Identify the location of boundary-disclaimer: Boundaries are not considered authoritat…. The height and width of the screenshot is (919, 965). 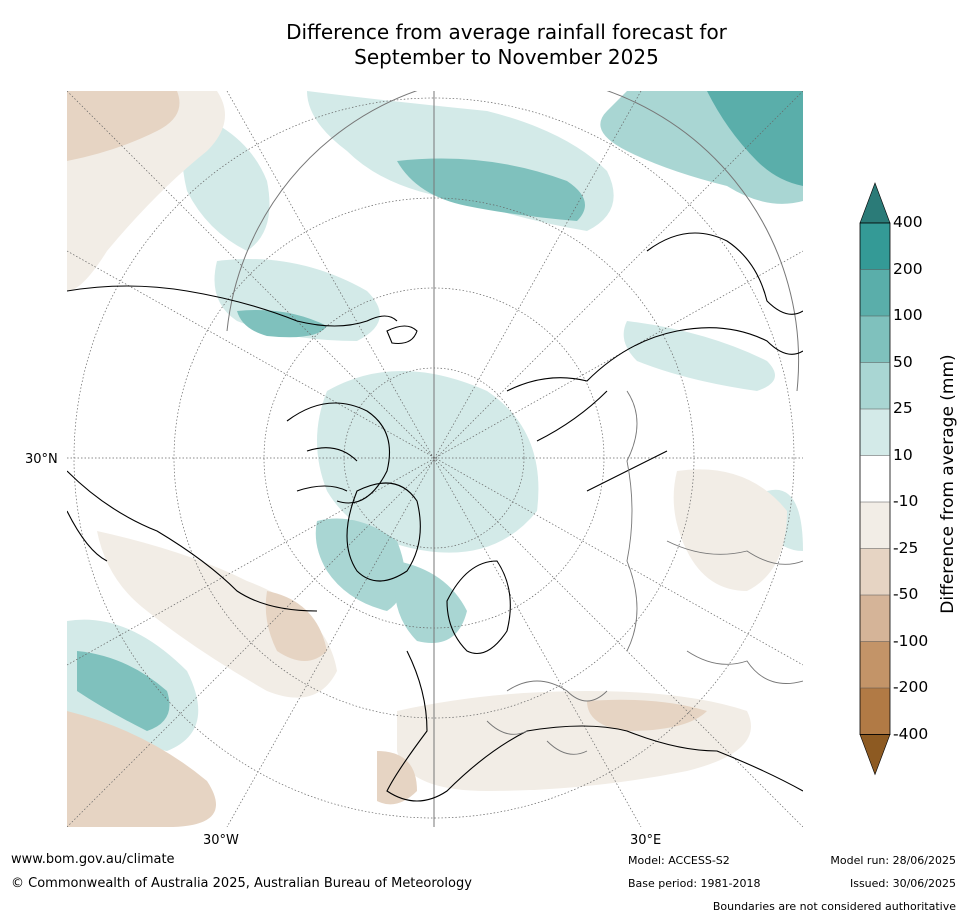
(834, 906).